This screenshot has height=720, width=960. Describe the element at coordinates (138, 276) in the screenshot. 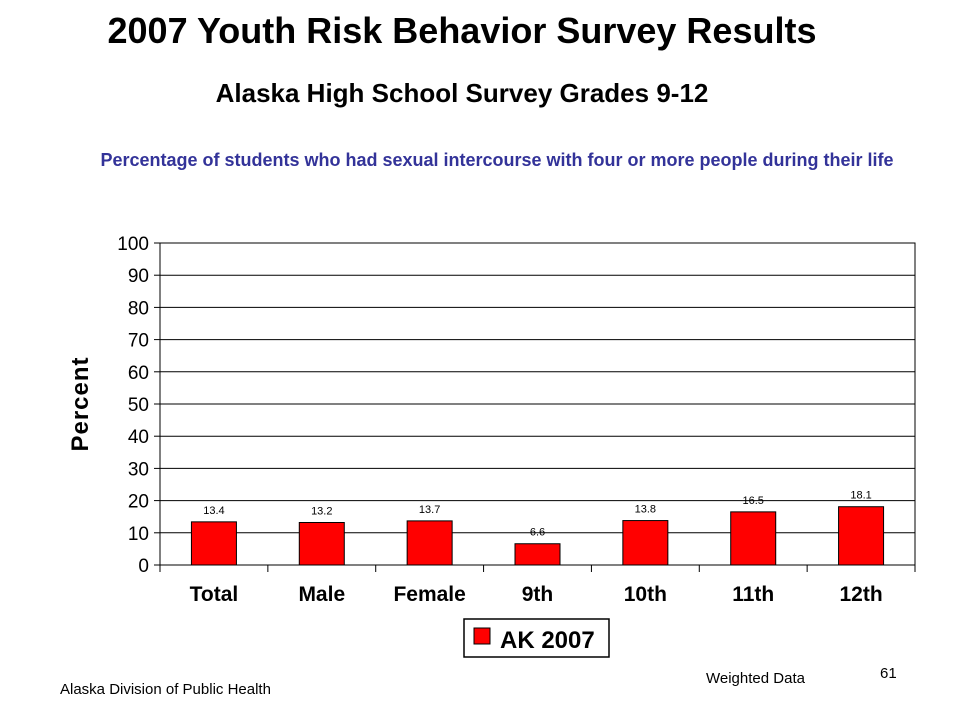

I see `y-tick-label: 90` at that location.